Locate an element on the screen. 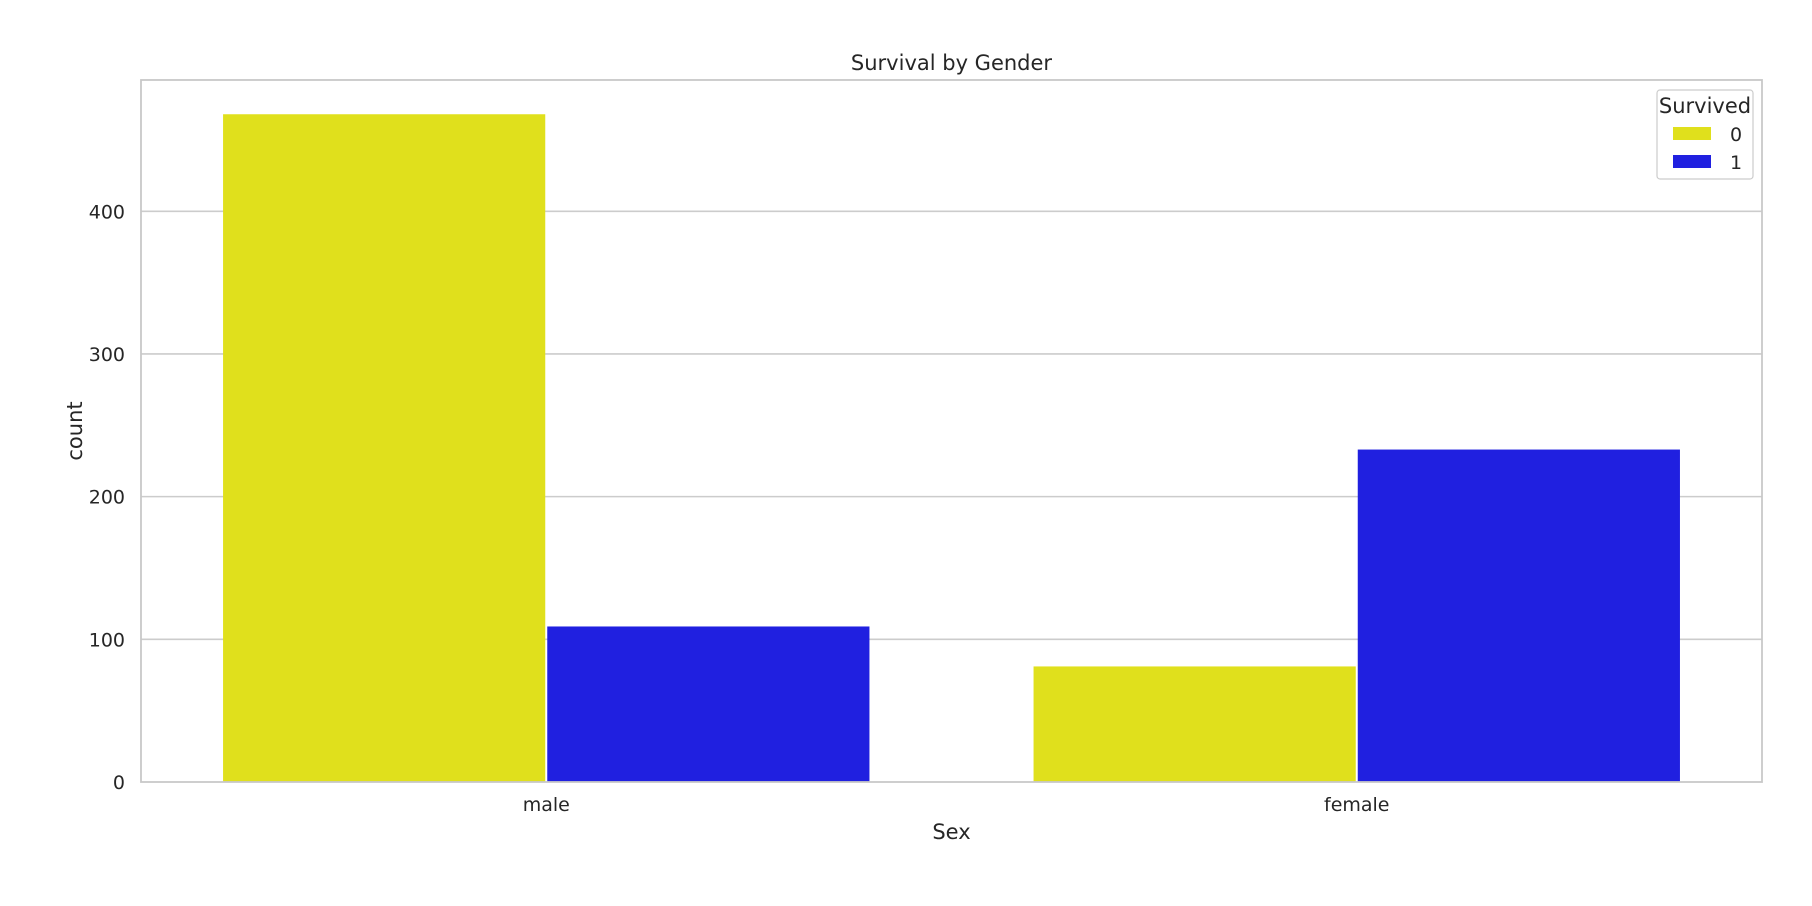 Image resolution: width=1812 pixels, height=906 pixels. y-tick-label: 400 is located at coordinates (107, 212).